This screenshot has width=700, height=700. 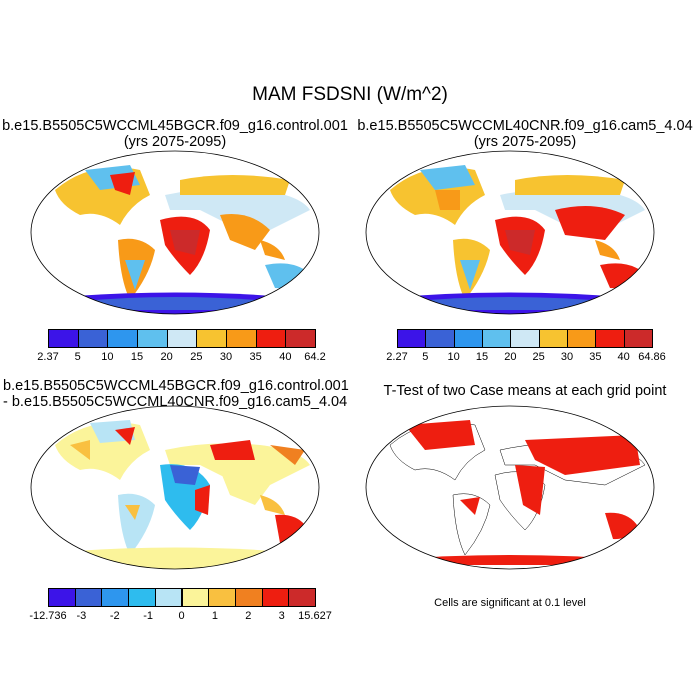 I want to click on colorbar-tick-label: 2, so click(x=248, y=616).